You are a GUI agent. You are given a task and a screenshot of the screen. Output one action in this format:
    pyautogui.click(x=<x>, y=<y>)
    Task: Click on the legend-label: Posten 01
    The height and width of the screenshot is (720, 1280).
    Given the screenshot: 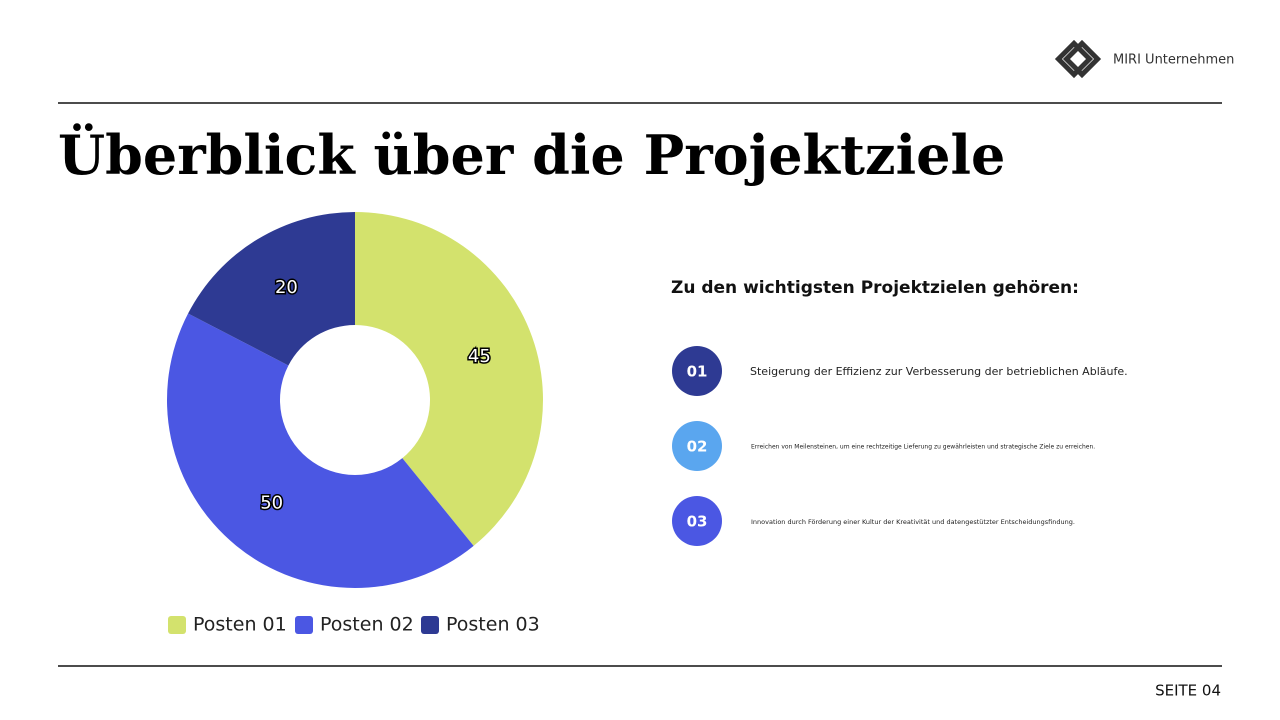 What is the action you would take?
    pyautogui.click(x=240, y=625)
    